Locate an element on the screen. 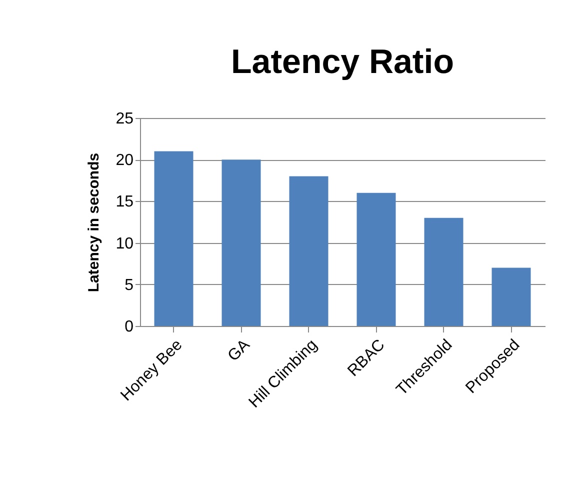  y-tick-label: 20 is located at coordinates (125, 161).